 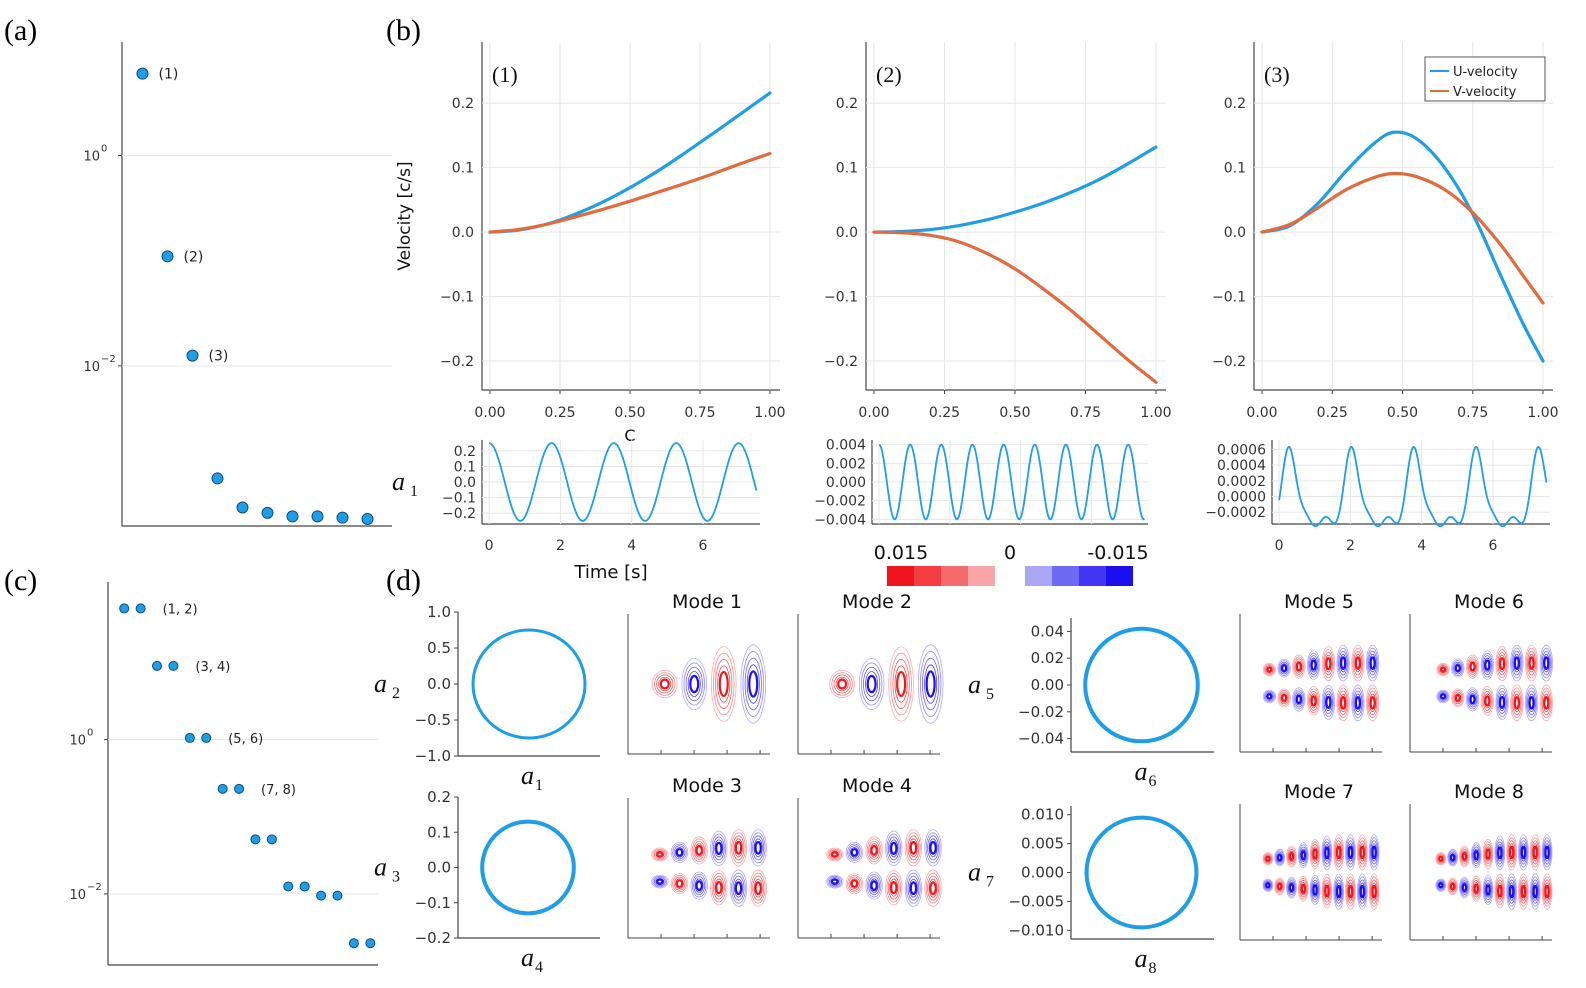 What do you see at coordinates (1489, 602) in the screenshot?
I see `mode-title: Mode 6` at bounding box center [1489, 602].